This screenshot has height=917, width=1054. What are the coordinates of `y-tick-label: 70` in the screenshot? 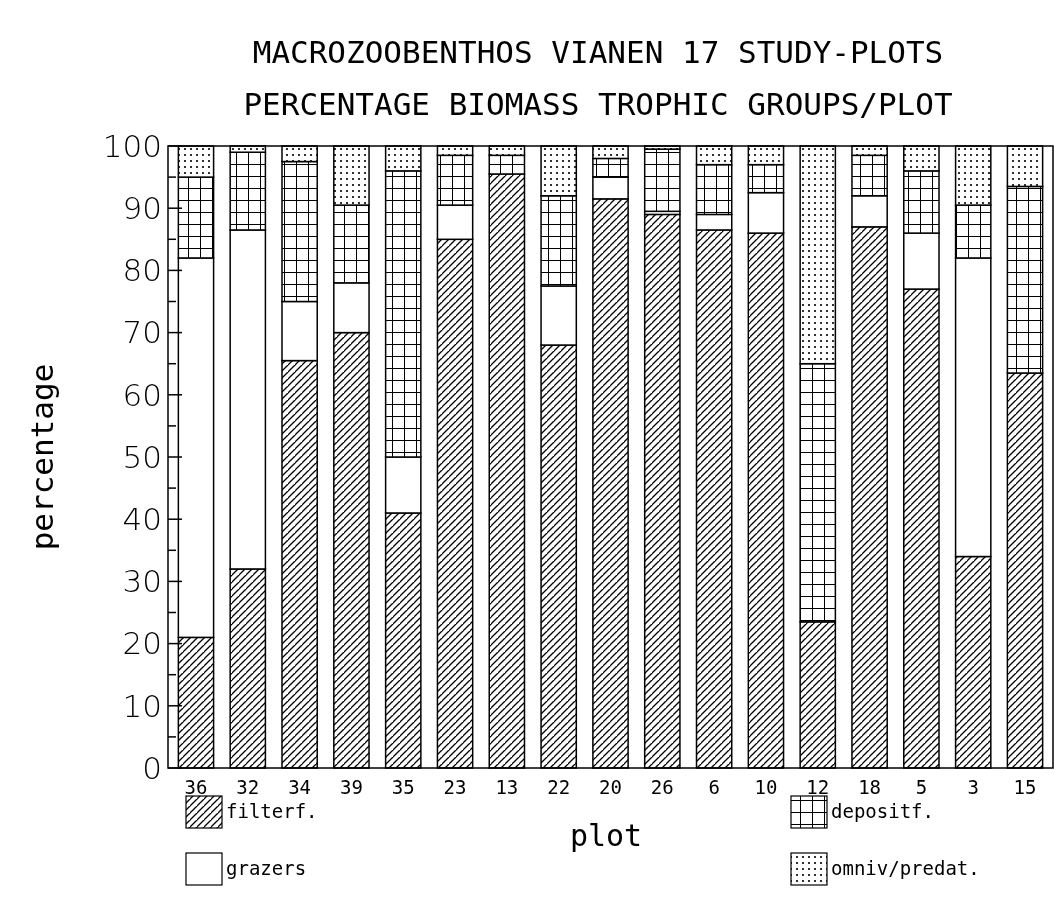 It's located at (142, 332).